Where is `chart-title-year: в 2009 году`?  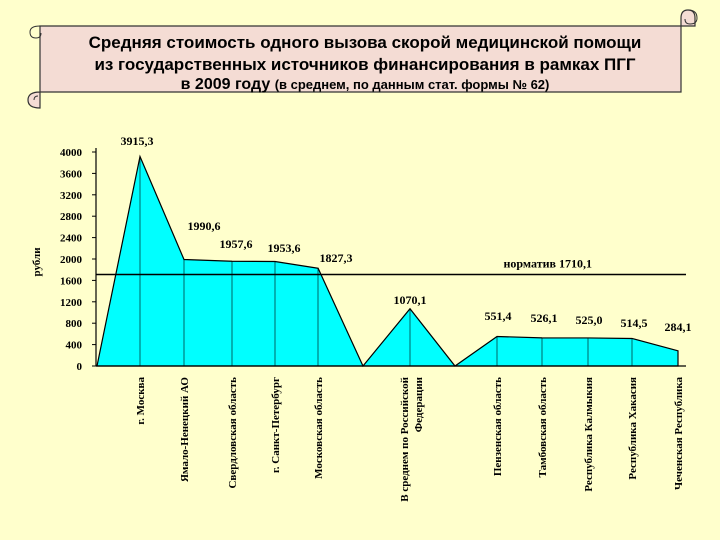
chart-title-year: в 2009 году is located at coordinates (225, 84).